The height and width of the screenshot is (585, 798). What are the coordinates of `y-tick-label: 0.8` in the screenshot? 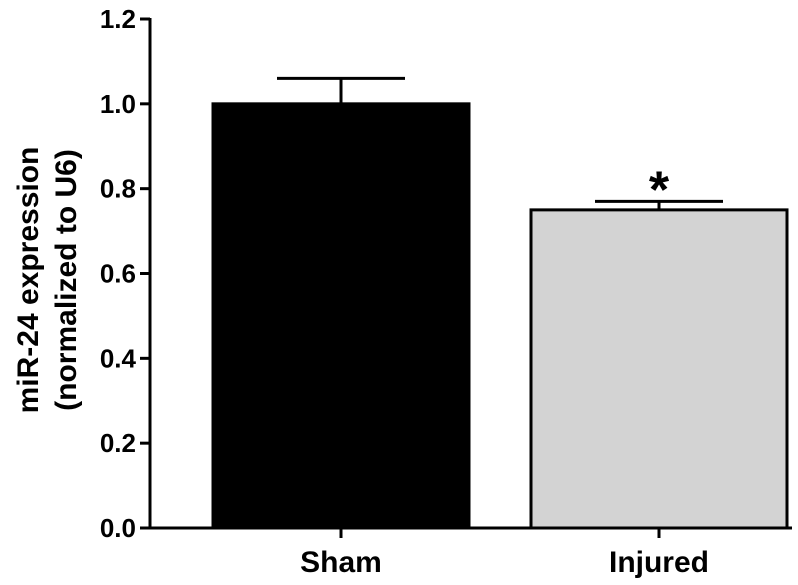 It's located at (118, 189).